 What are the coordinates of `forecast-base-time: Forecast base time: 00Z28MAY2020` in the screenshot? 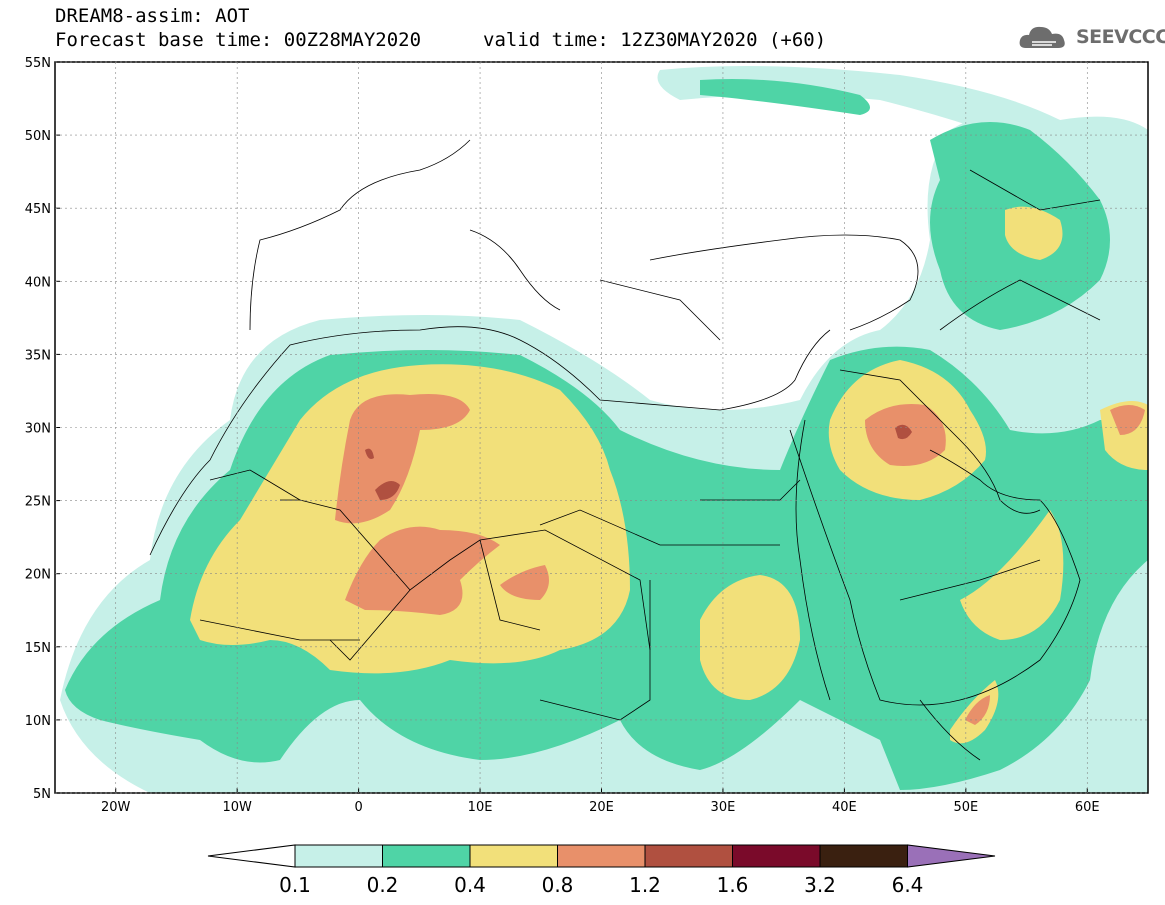 It's located at (238, 40).